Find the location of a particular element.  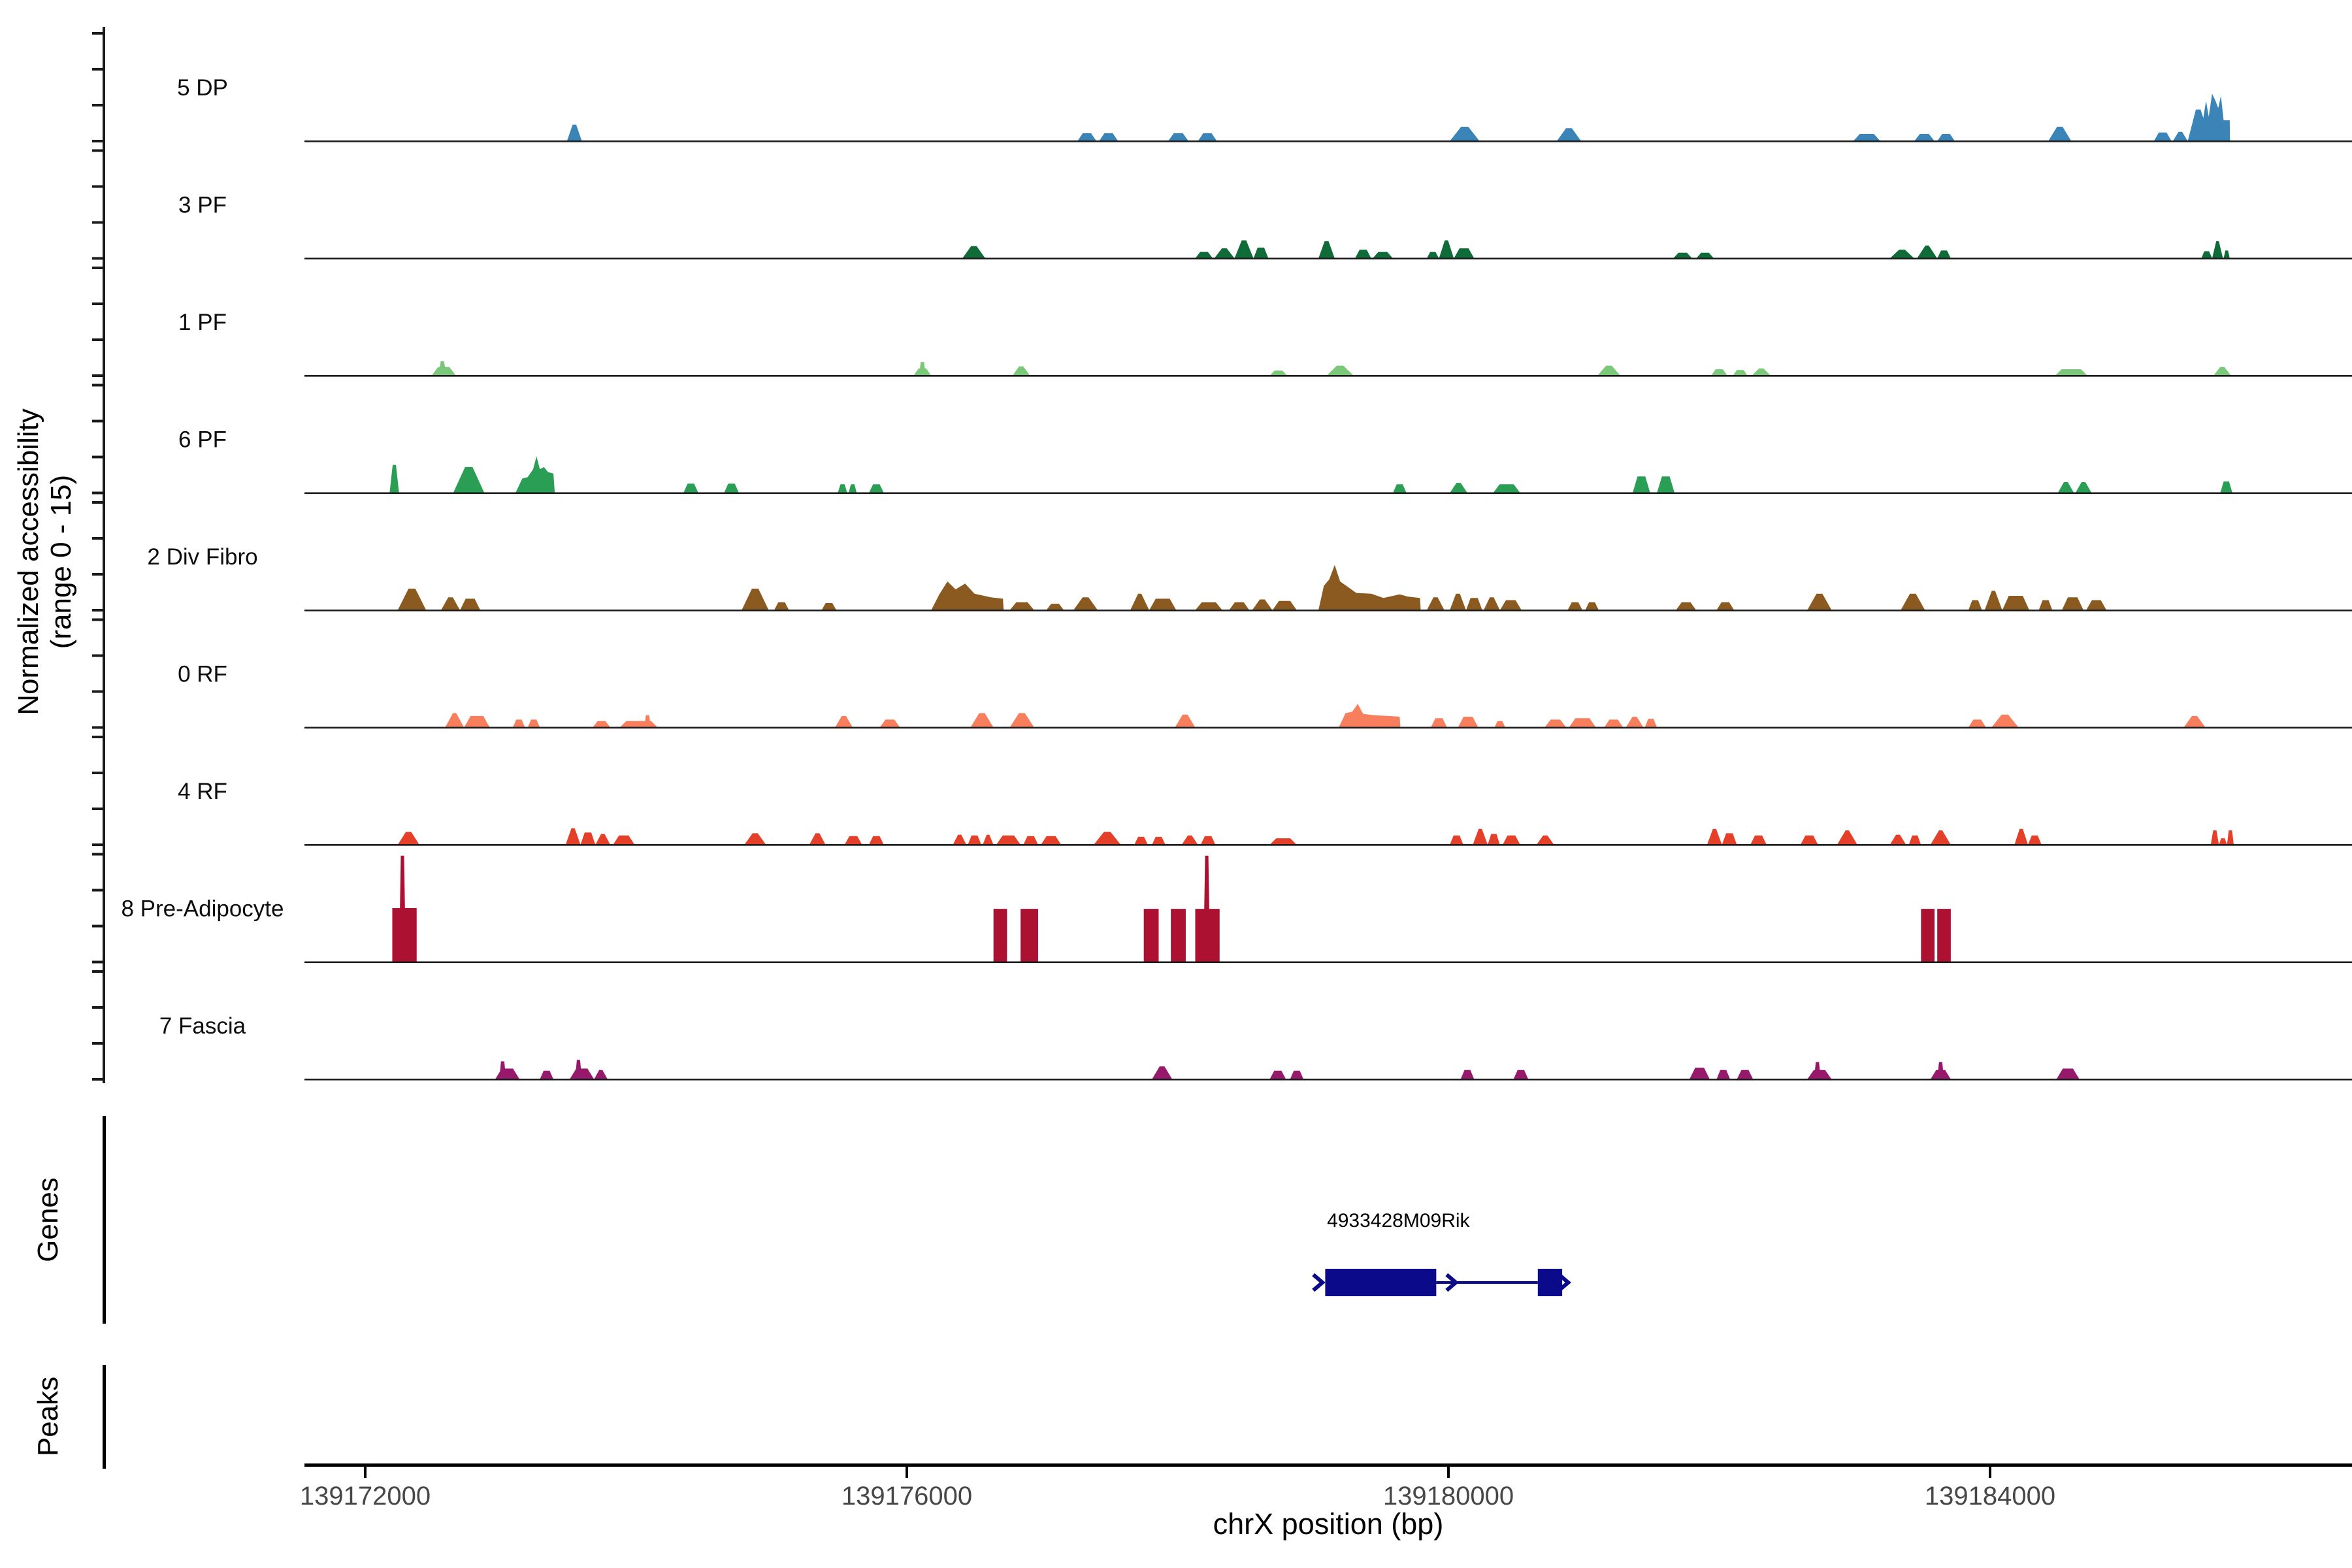

genes-axis-bar is located at coordinates (104, 1220).